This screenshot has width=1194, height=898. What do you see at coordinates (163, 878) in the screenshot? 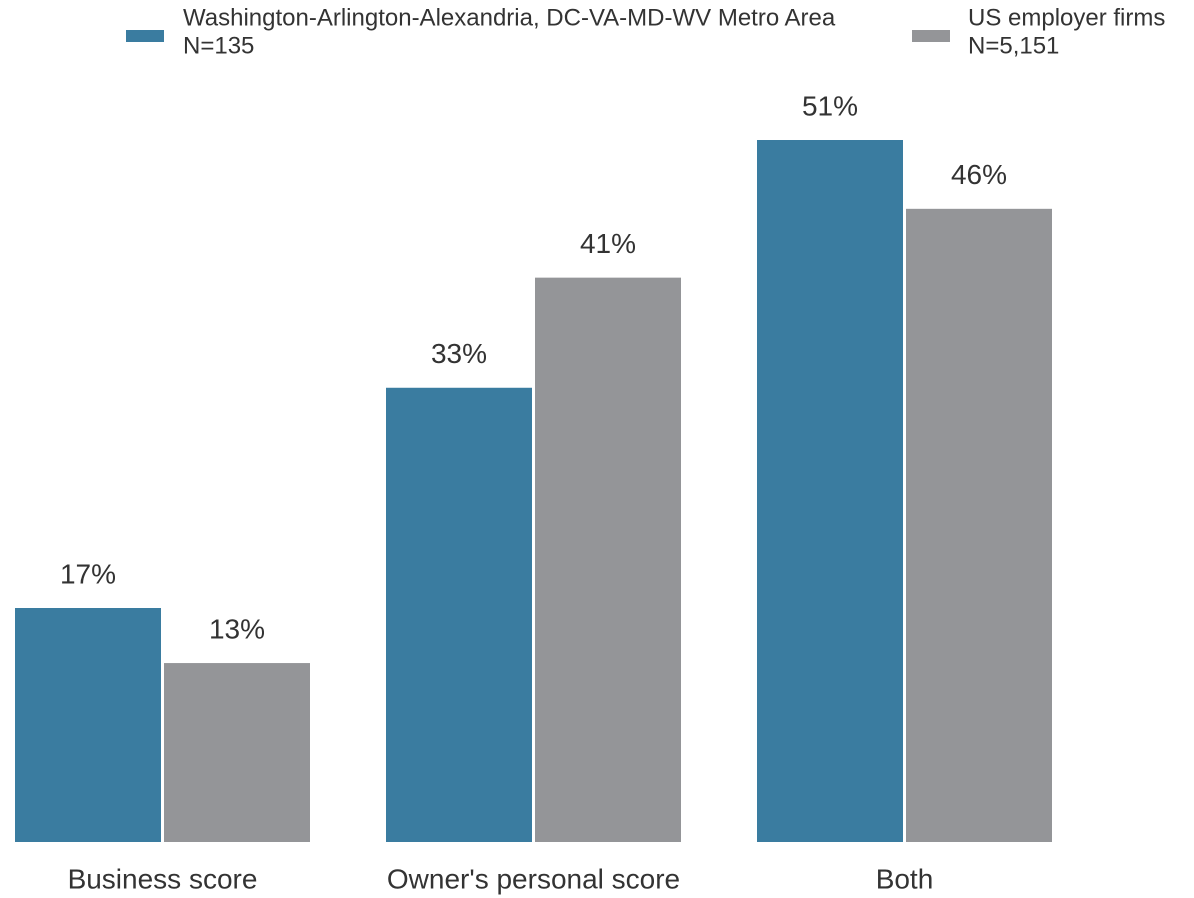
I see `x-tick-label: Business score` at bounding box center [163, 878].